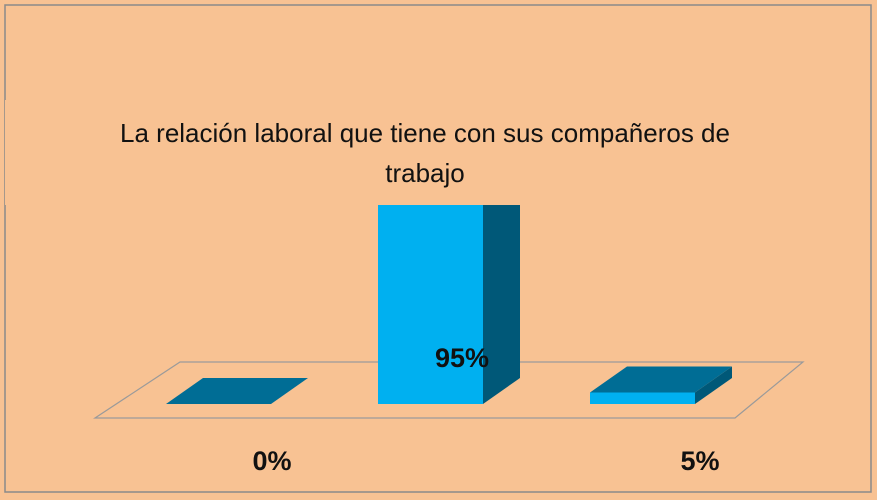 The image size is (877, 500). I want to click on bar, so click(642, 399).